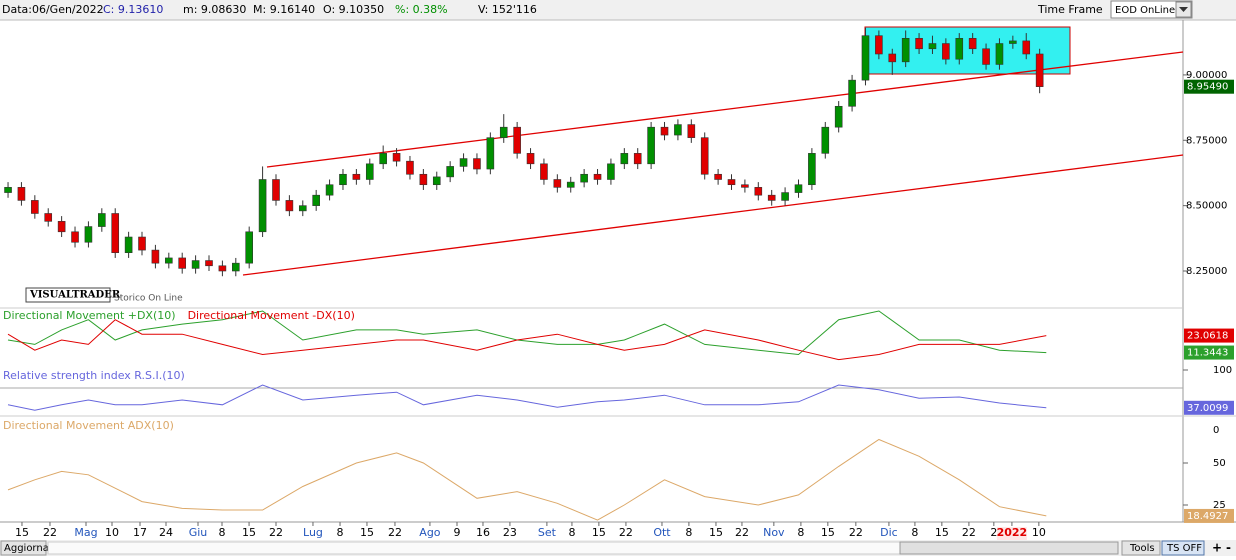 This screenshot has width=1236, height=560. I want to click on legend-label: Directional Movement -DX(10), so click(271, 315).